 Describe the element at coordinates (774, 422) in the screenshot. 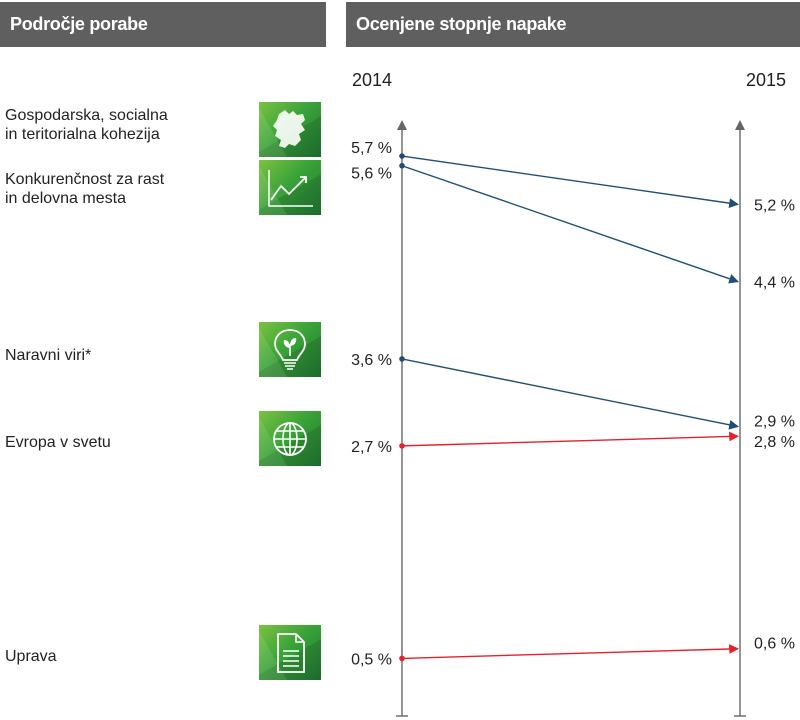

I see `value-label-2015: 2,9 %` at that location.